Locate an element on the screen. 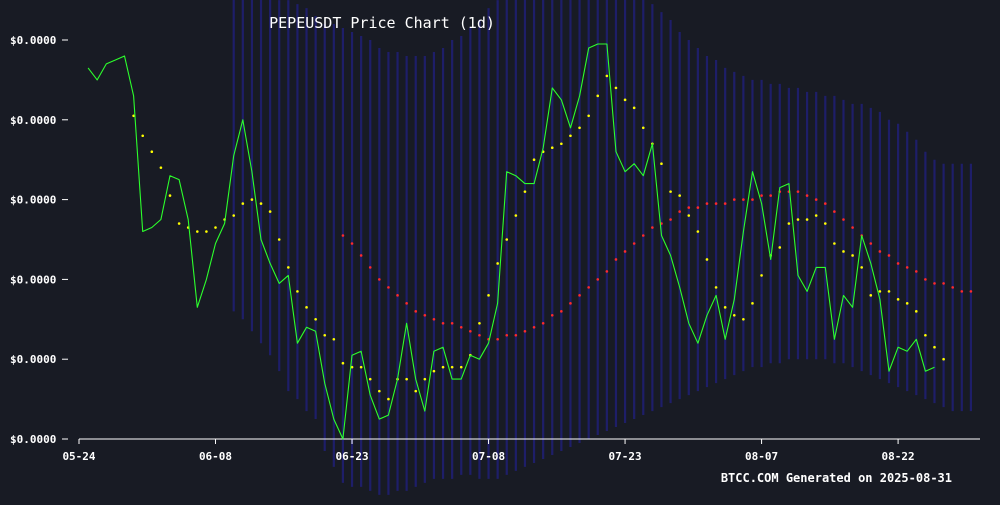 The height and width of the screenshot is (505, 1000). x-tick-label: 06-23 is located at coordinates (351, 456).